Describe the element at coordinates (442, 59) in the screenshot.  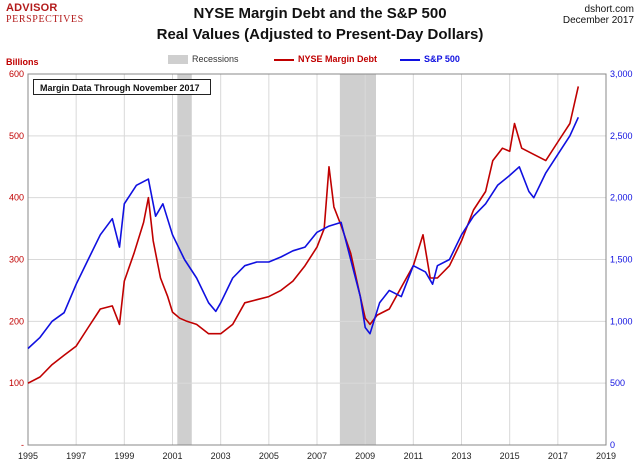
I see `legend-sp500-label: S&P 500` at that location.